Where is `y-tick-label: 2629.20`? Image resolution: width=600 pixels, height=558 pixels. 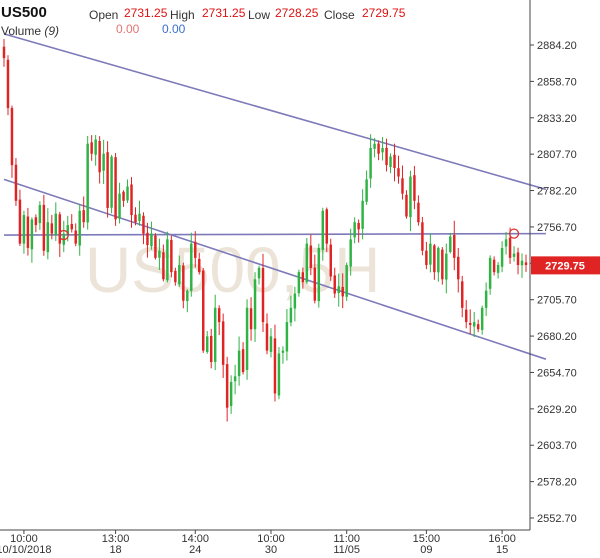 y-tick-label: 2629.20 is located at coordinates (557, 410).